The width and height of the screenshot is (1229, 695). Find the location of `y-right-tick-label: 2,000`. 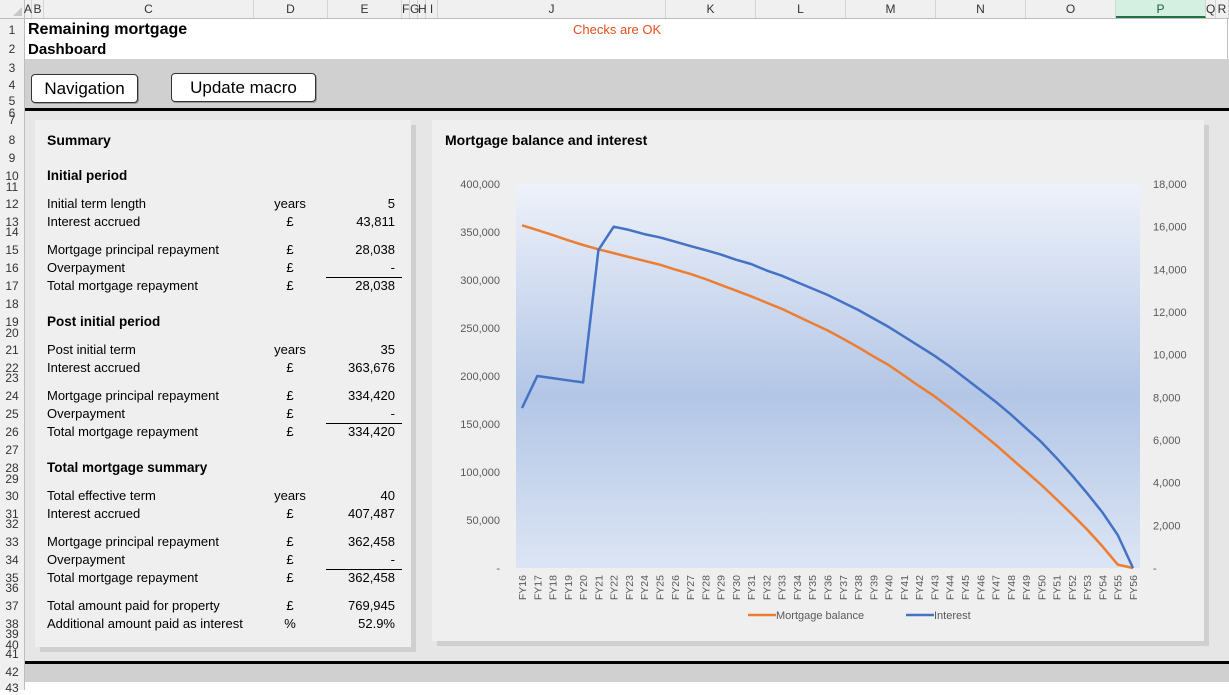

y-right-tick-label: 2,000 is located at coordinates (1167, 526).